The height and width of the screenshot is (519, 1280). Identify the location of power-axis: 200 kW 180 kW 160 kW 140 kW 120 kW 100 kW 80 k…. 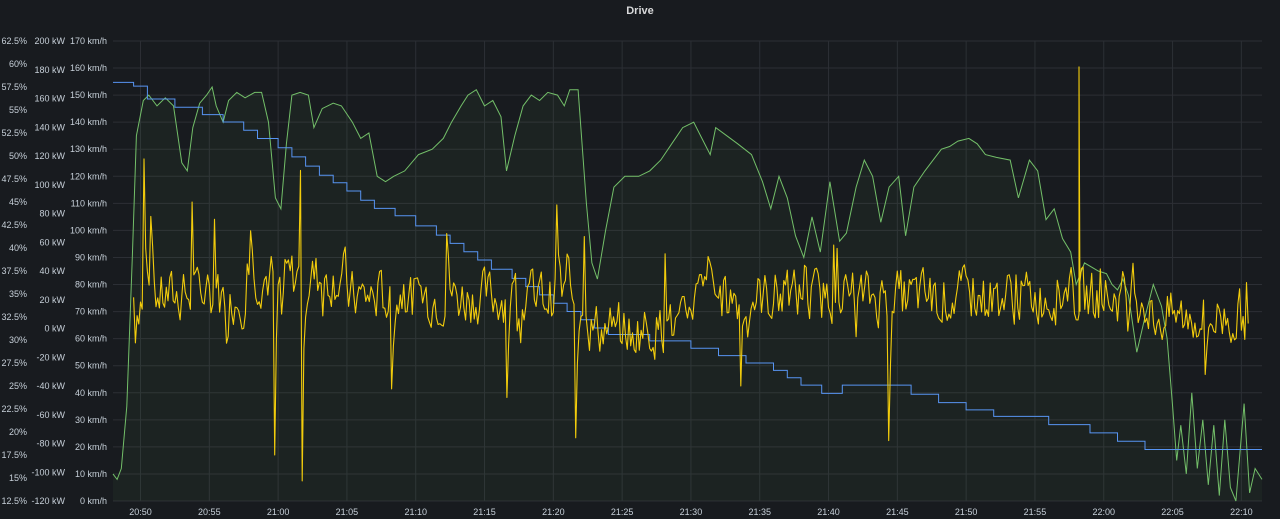
(48, 271).